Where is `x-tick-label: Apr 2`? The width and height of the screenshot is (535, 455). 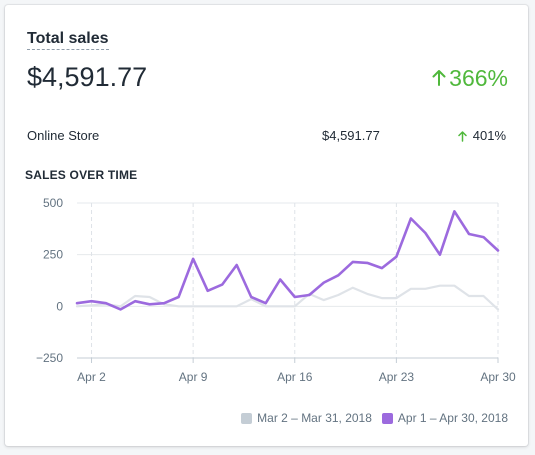 x-tick-label: Apr 2 is located at coordinates (91, 377).